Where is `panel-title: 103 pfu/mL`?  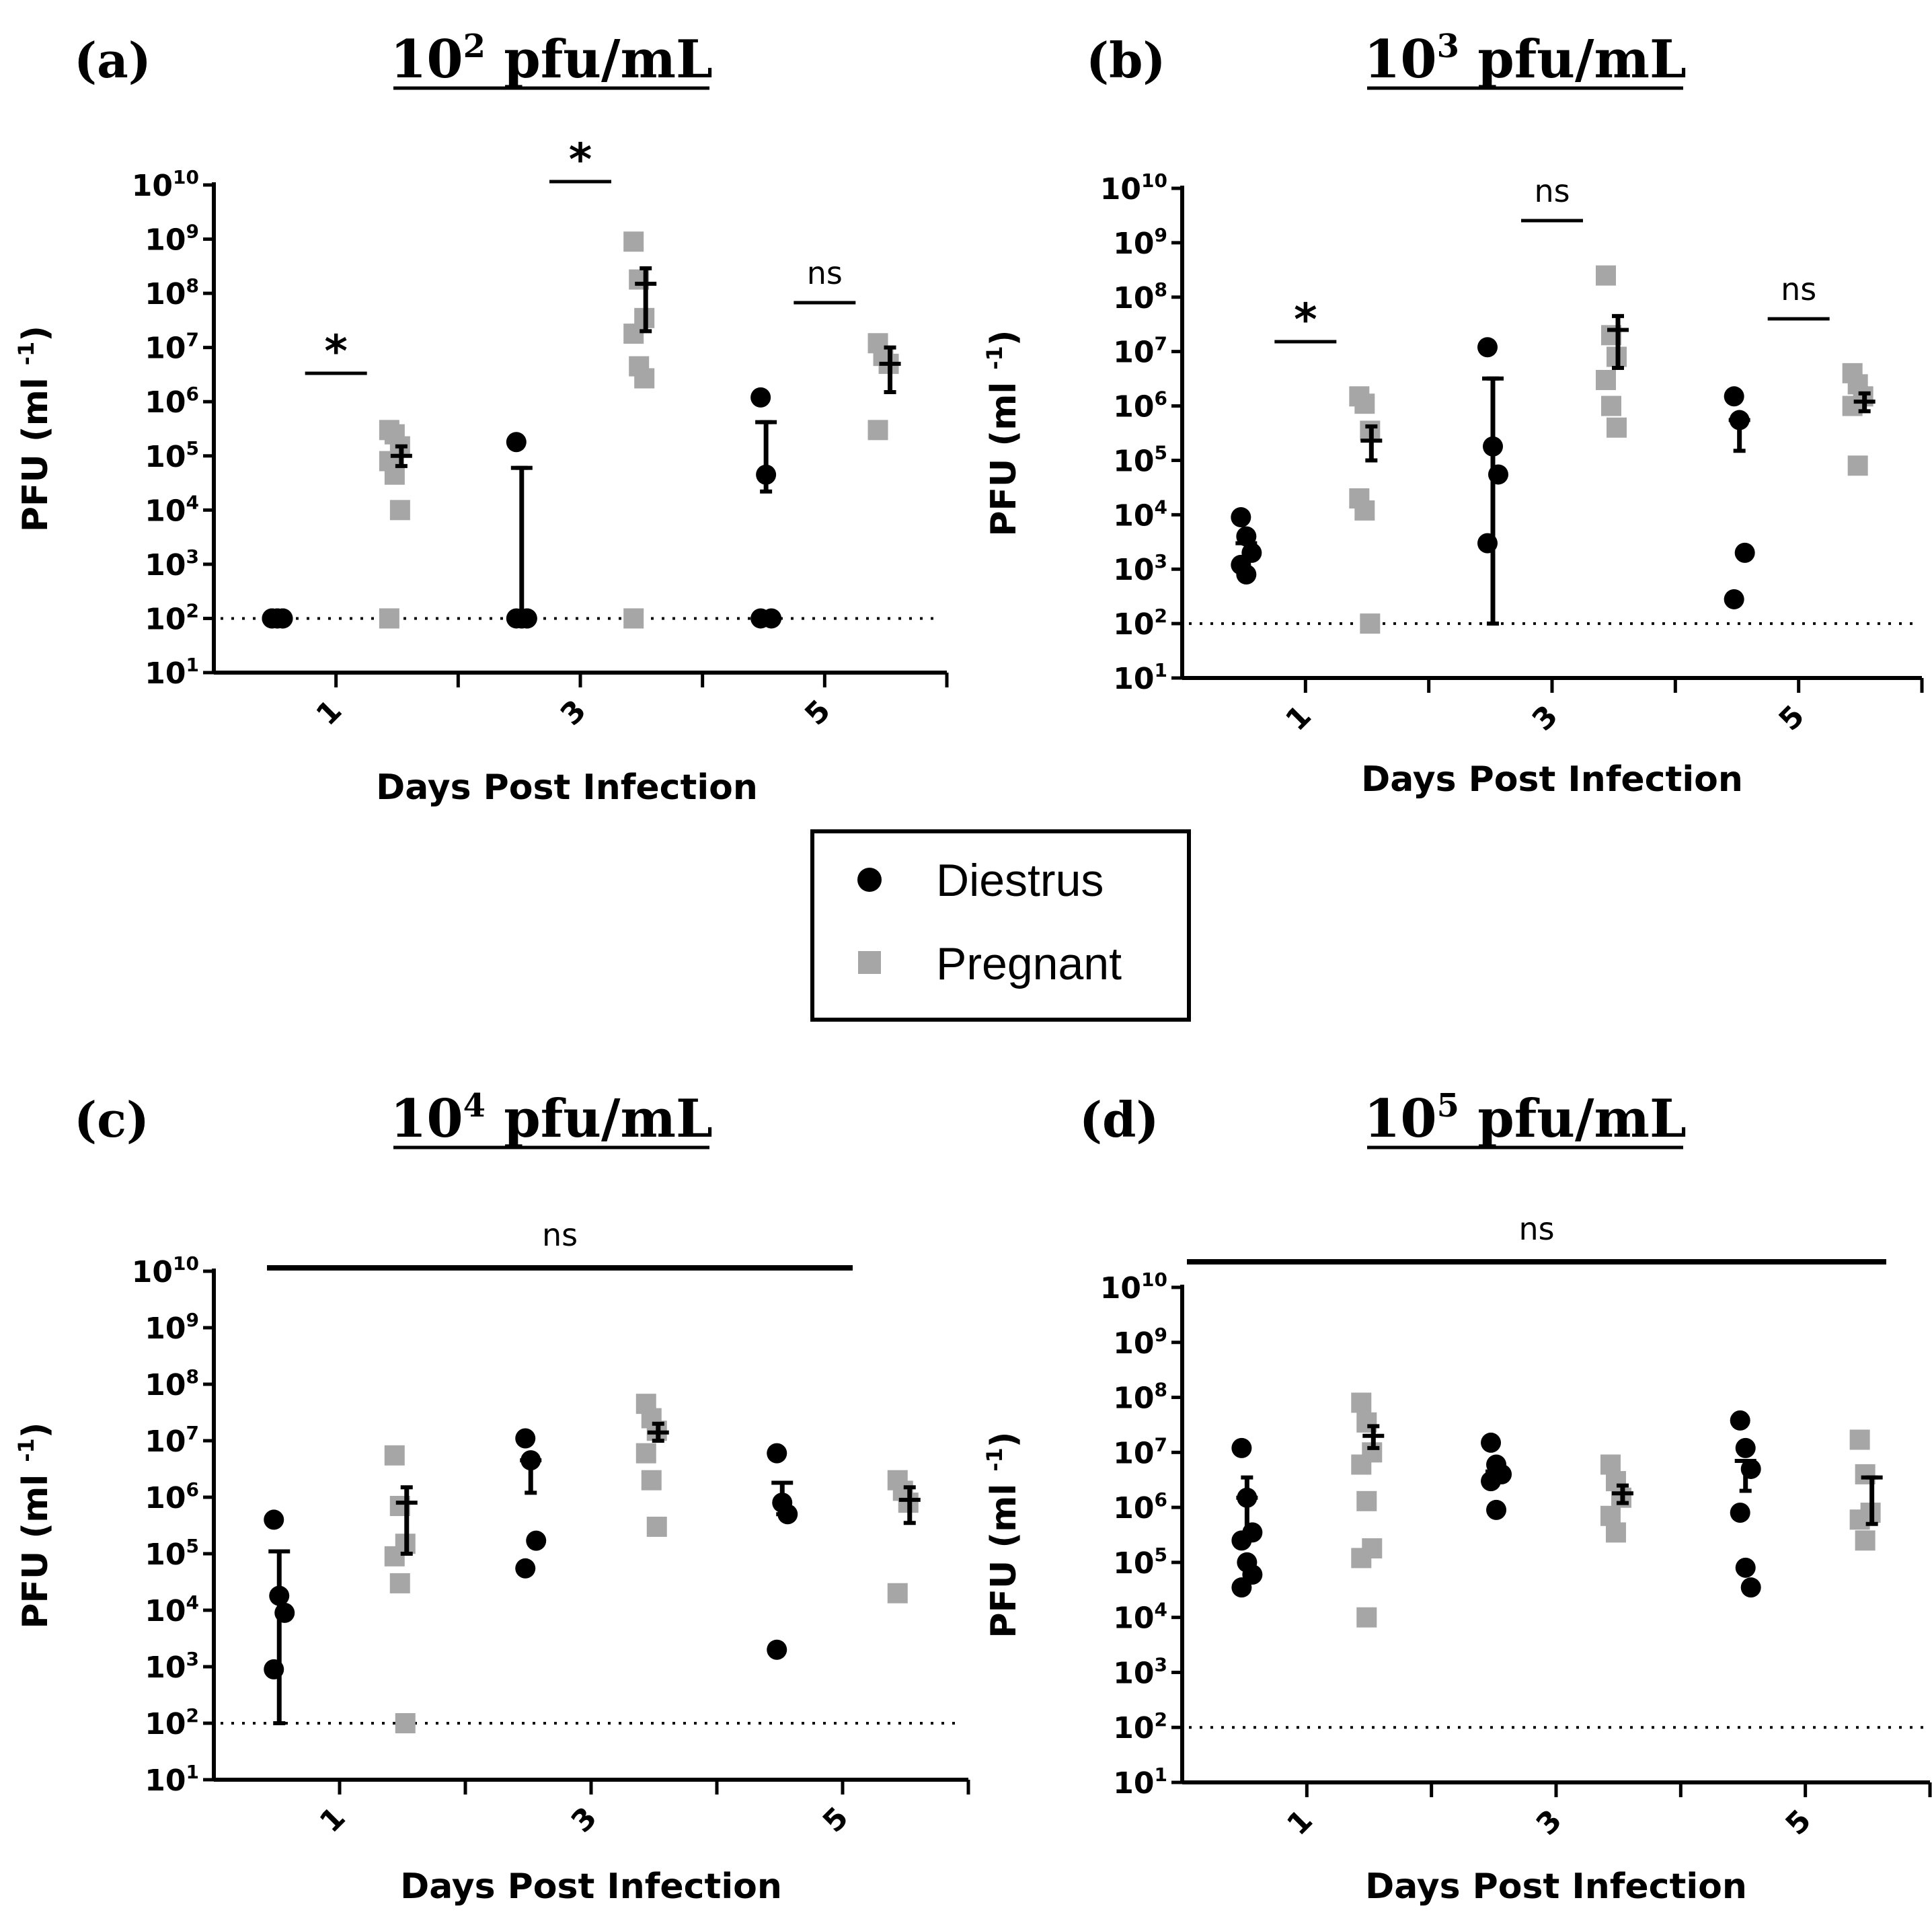 panel-title: 103 pfu/mL is located at coordinates (1525, 59).